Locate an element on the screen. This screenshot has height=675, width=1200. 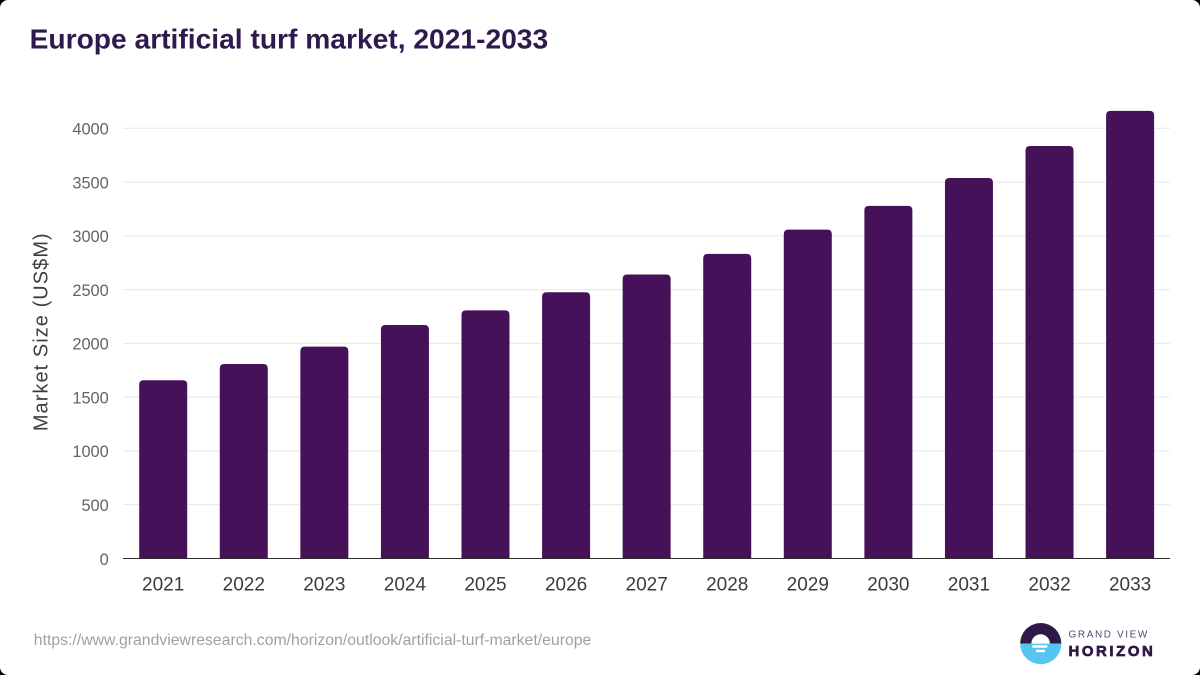
svg-text: 2000 is located at coordinates (90, 345).